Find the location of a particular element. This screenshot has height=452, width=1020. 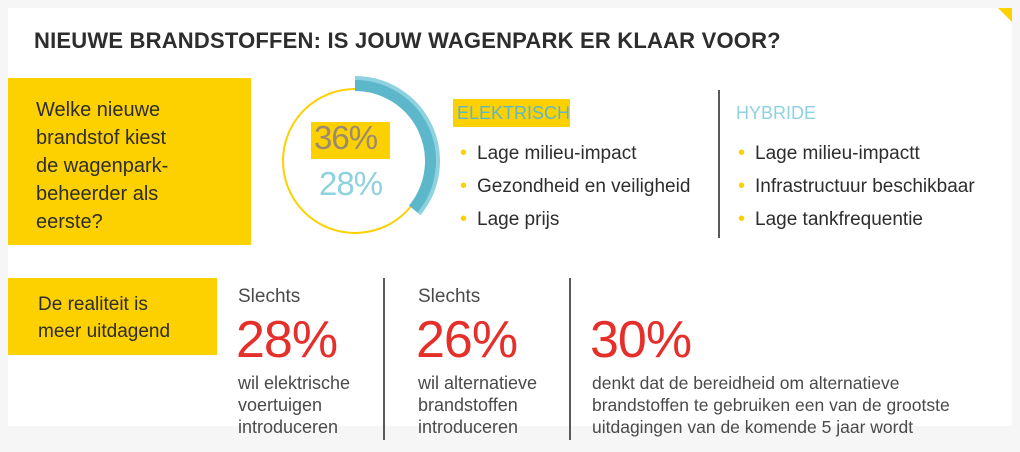

column-divider is located at coordinates (719, 164).